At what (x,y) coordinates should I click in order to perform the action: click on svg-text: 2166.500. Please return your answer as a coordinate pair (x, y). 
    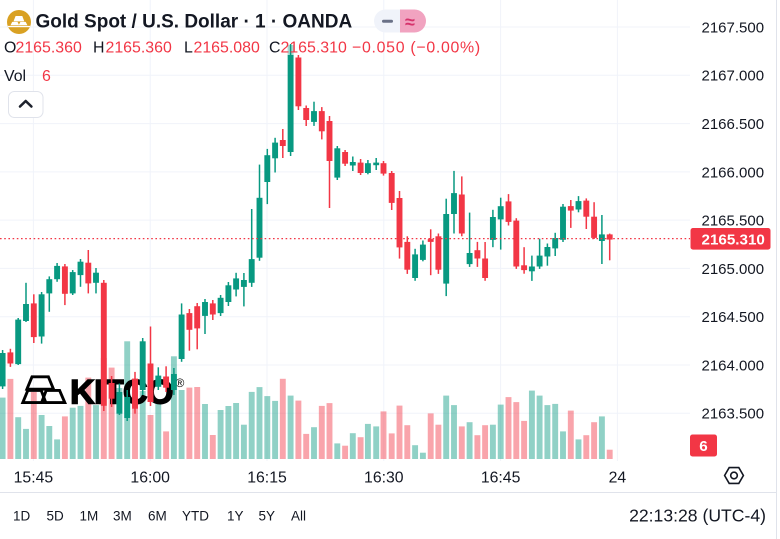
    Looking at the image, I should click on (733, 124).